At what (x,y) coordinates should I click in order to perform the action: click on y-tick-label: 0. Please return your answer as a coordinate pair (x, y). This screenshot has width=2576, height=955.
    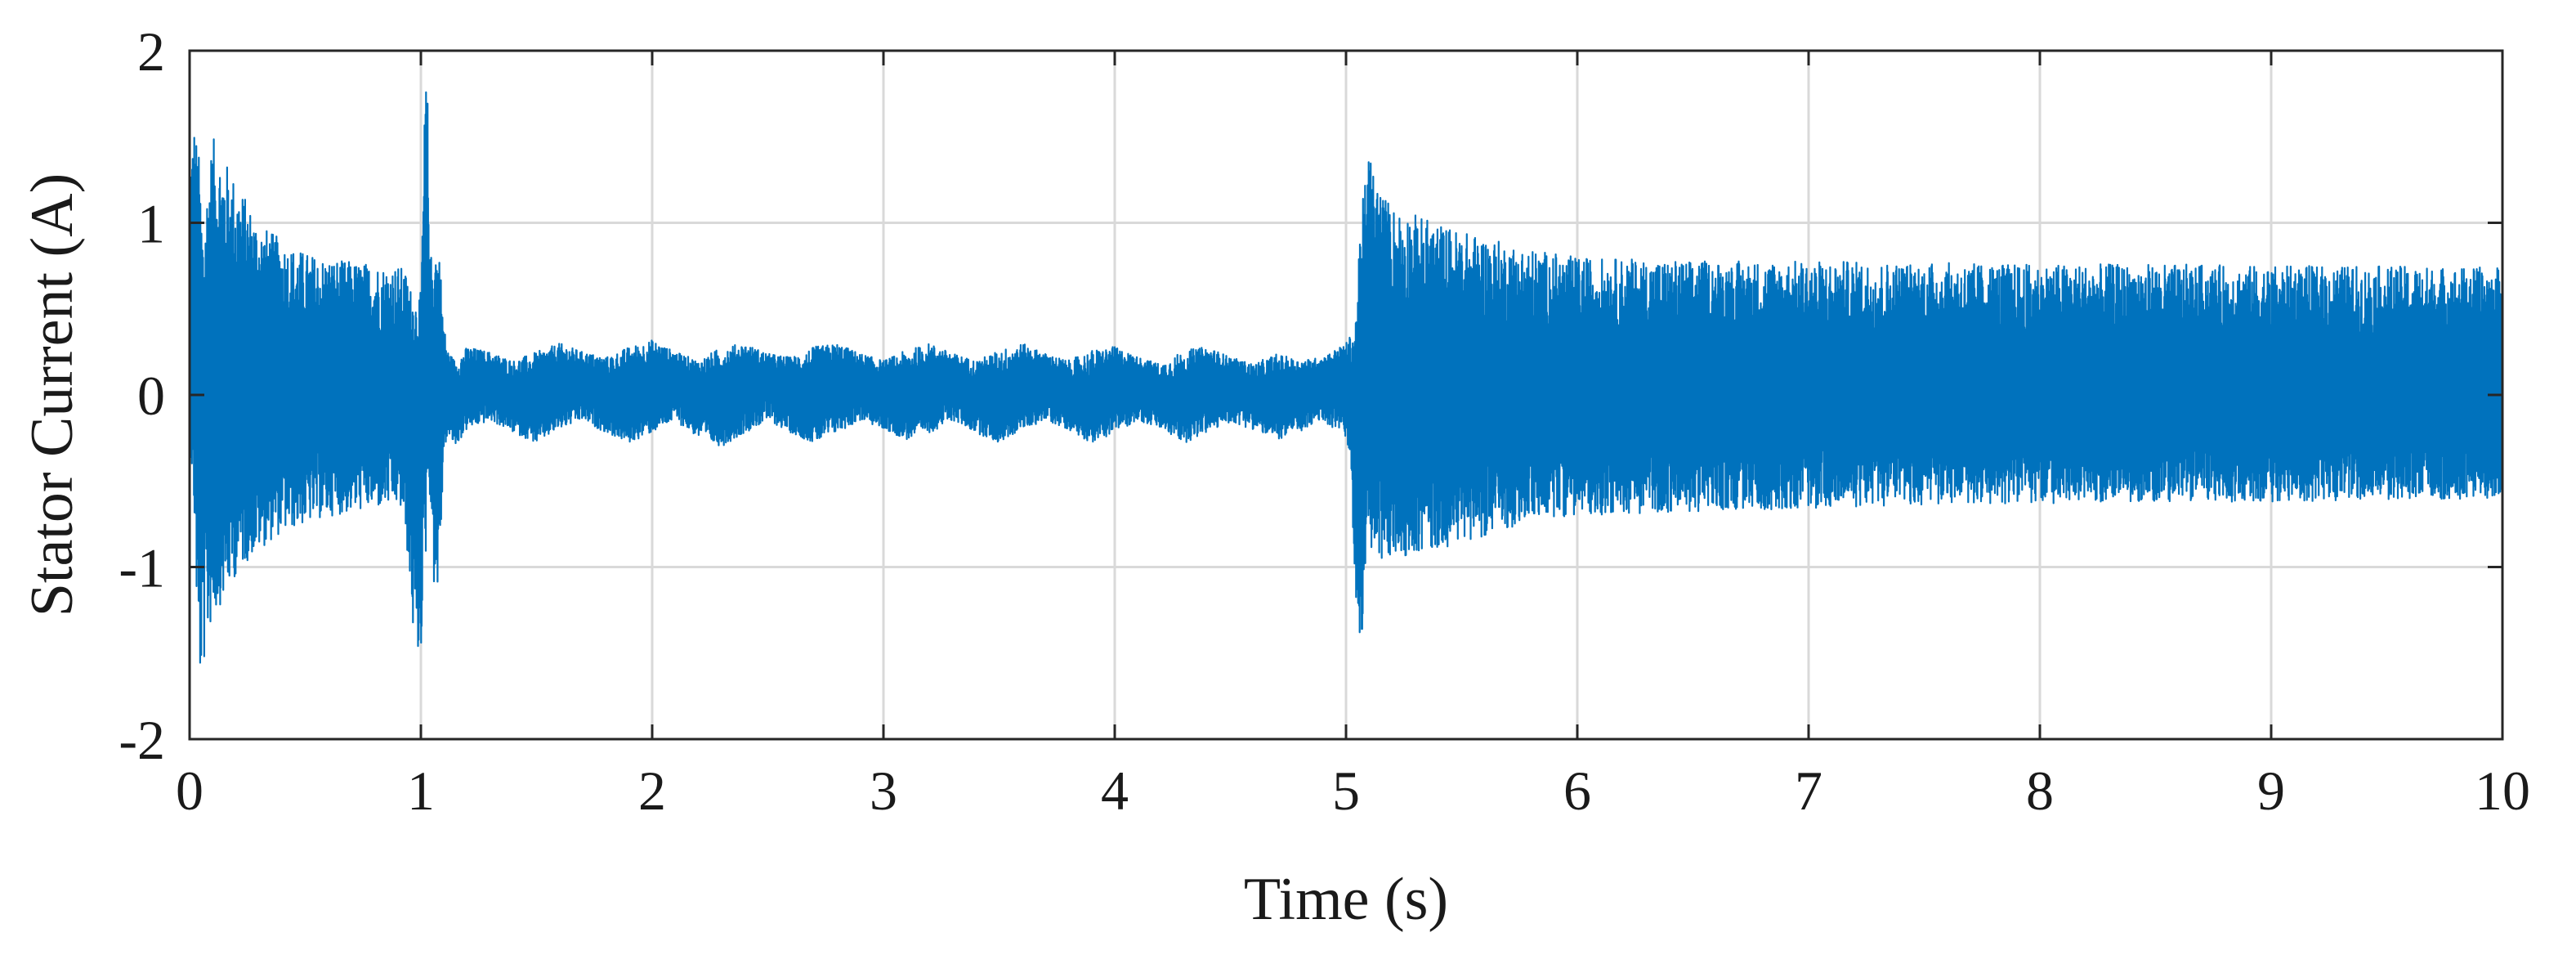
    Looking at the image, I should click on (151, 396).